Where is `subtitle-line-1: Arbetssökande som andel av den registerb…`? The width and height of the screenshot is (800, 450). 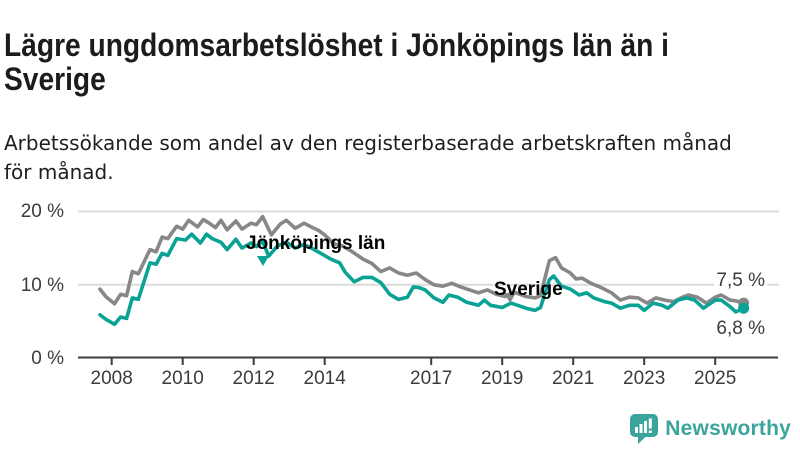 subtitle-line-1: Arbetssökande som andel av den registerb… is located at coordinates (368, 143).